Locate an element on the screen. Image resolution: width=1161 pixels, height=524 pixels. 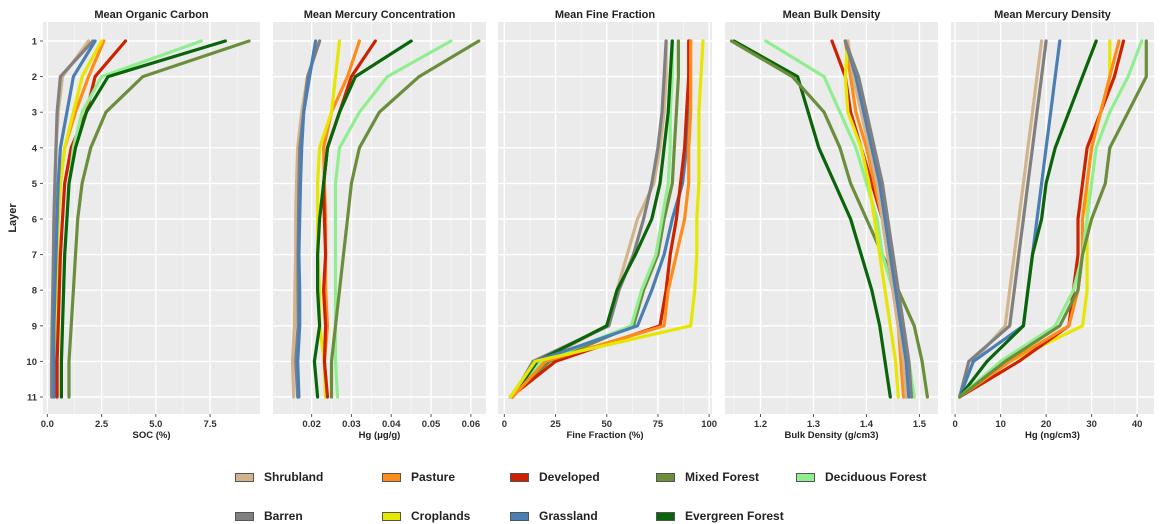
x-tick-label: 10 is located at coordinates (1000, 424).